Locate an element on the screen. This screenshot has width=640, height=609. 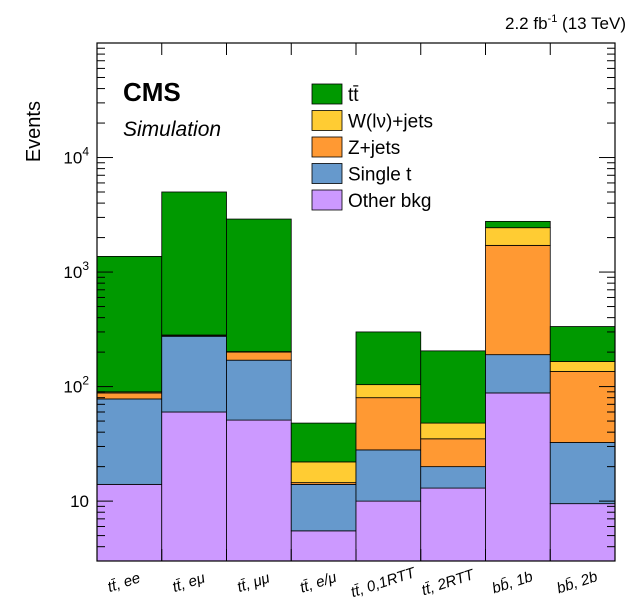
x-category-label-4: tt̄, 0,1RTT is located at coordinates (384, 582).